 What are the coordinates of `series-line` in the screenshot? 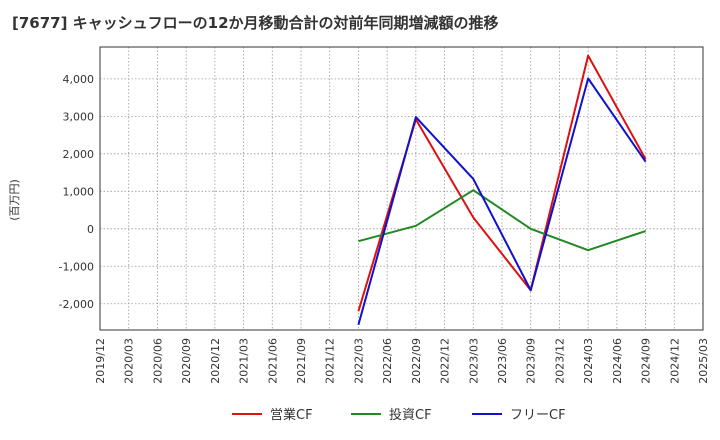 It's located at (502, 220).